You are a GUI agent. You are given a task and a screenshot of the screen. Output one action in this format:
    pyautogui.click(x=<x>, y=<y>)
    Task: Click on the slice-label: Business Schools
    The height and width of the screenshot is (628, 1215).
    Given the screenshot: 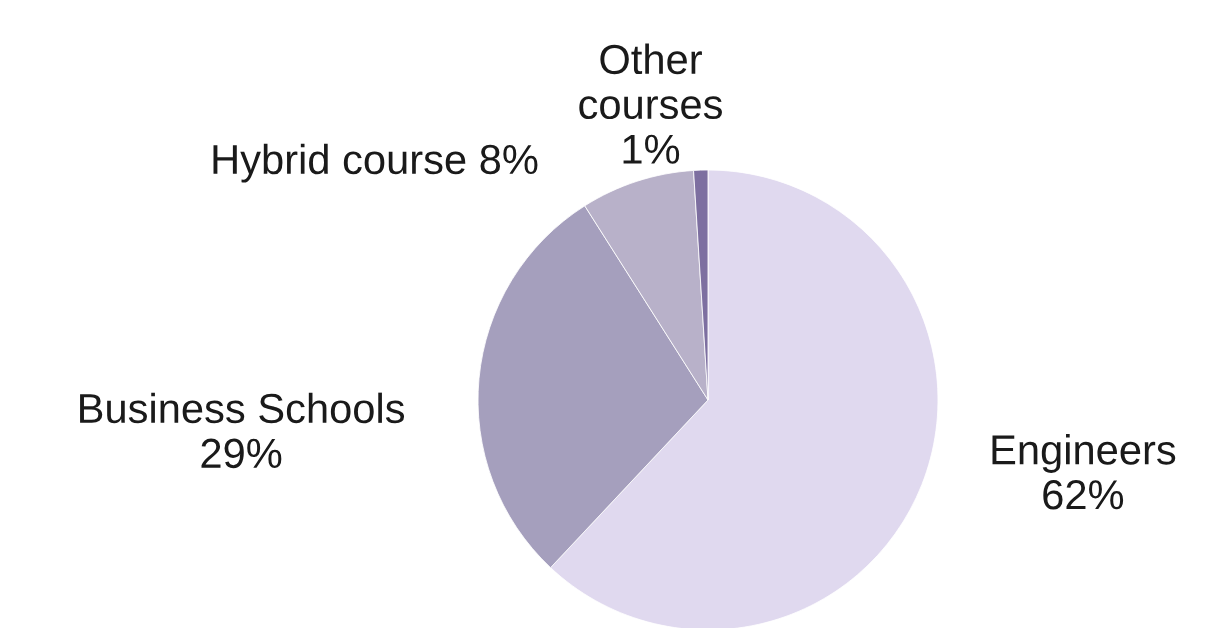 What is the action you would take?
    pyautogui.click(x=242, y=408)
    